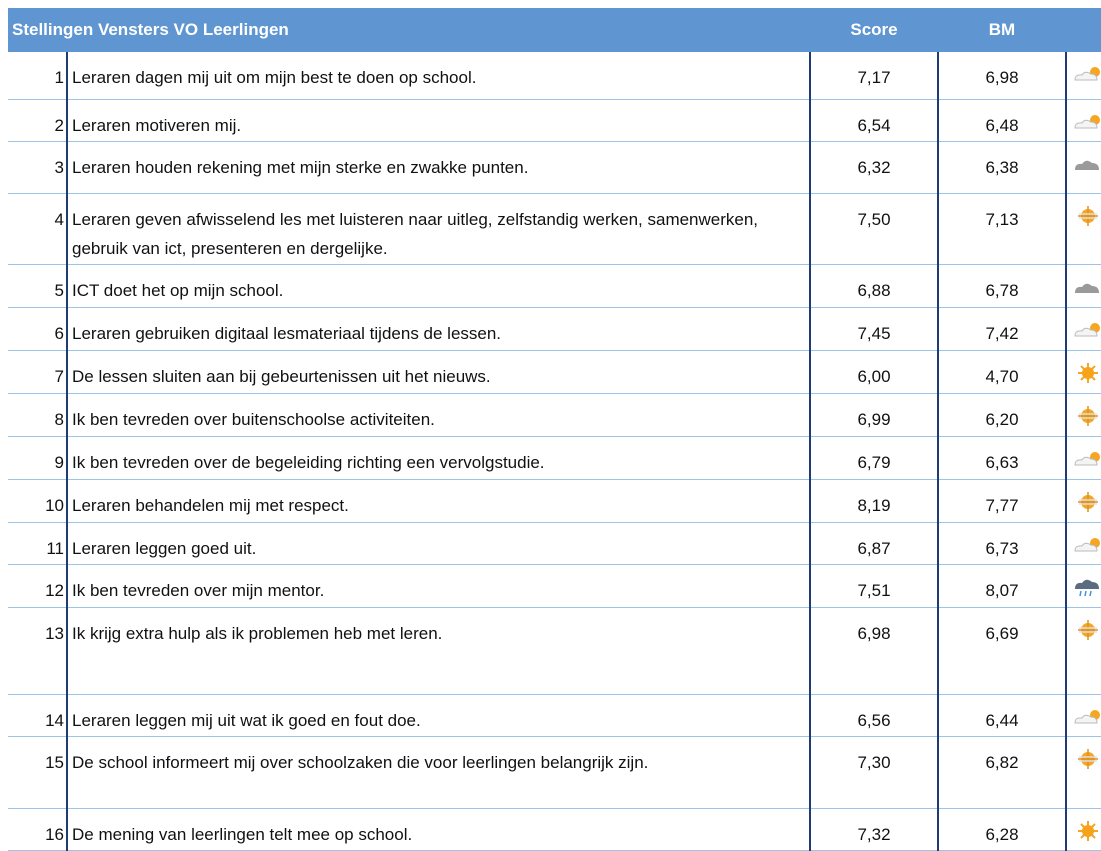 This screenshot has height=851, width=1101. I want to click on benchmark: 6,38, so click(1002, 167).